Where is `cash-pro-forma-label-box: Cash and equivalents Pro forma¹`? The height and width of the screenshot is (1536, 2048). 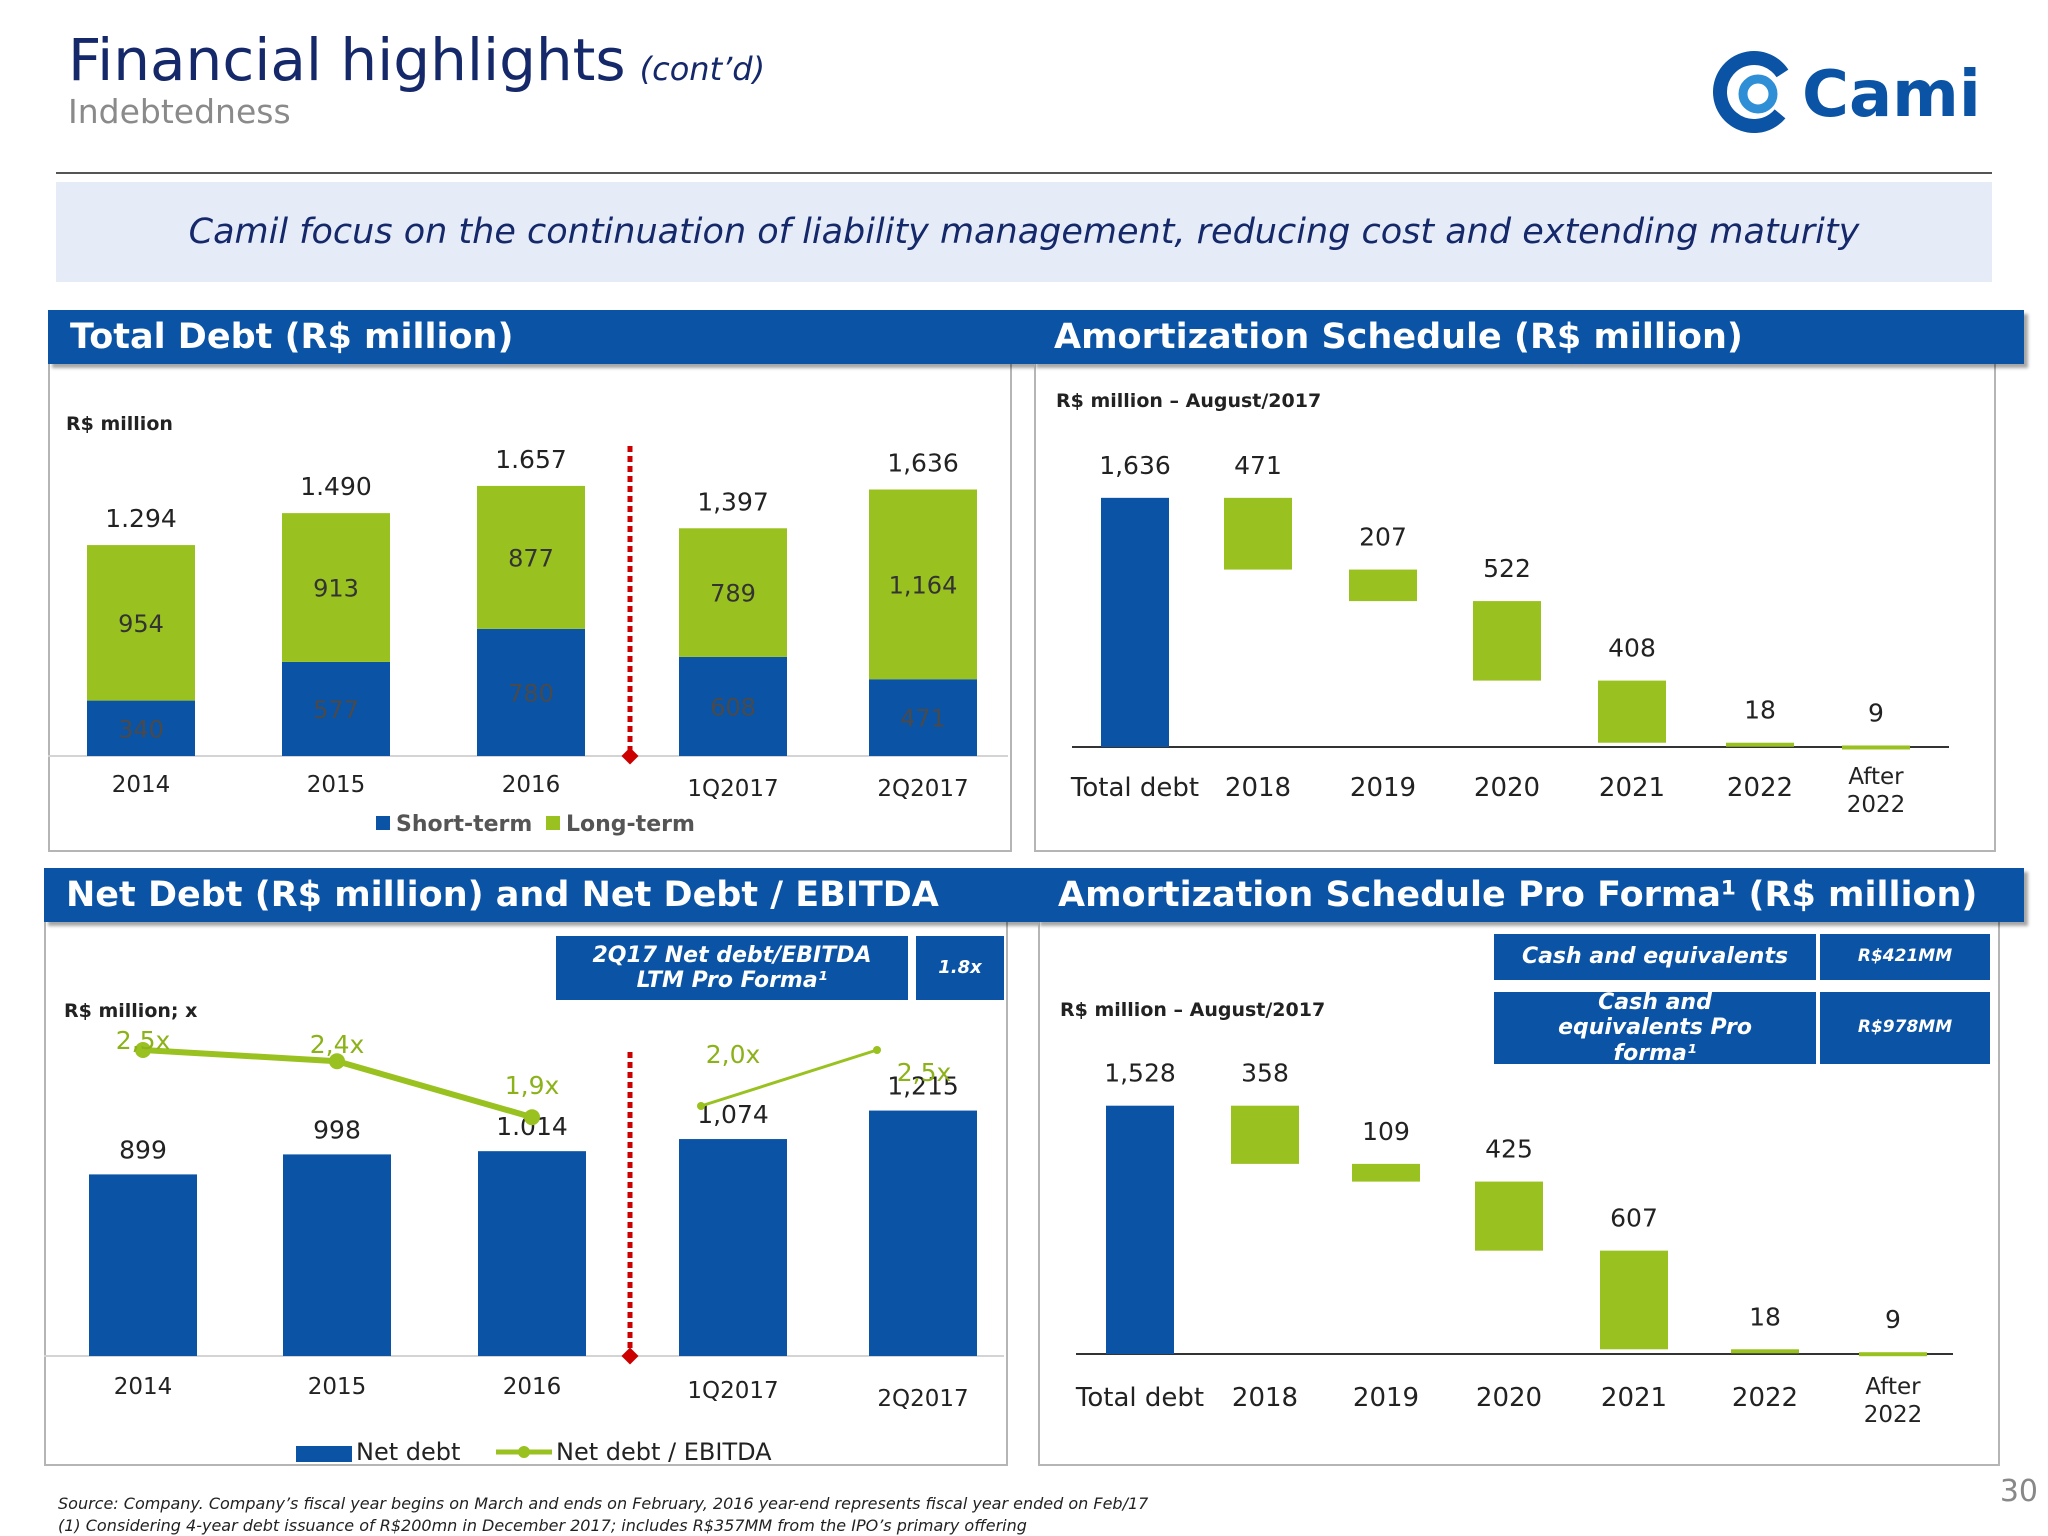 cash-pro-forma-label-box: Cash and equivalents Pro forma¹ is located at coordinates (1655, 1028).